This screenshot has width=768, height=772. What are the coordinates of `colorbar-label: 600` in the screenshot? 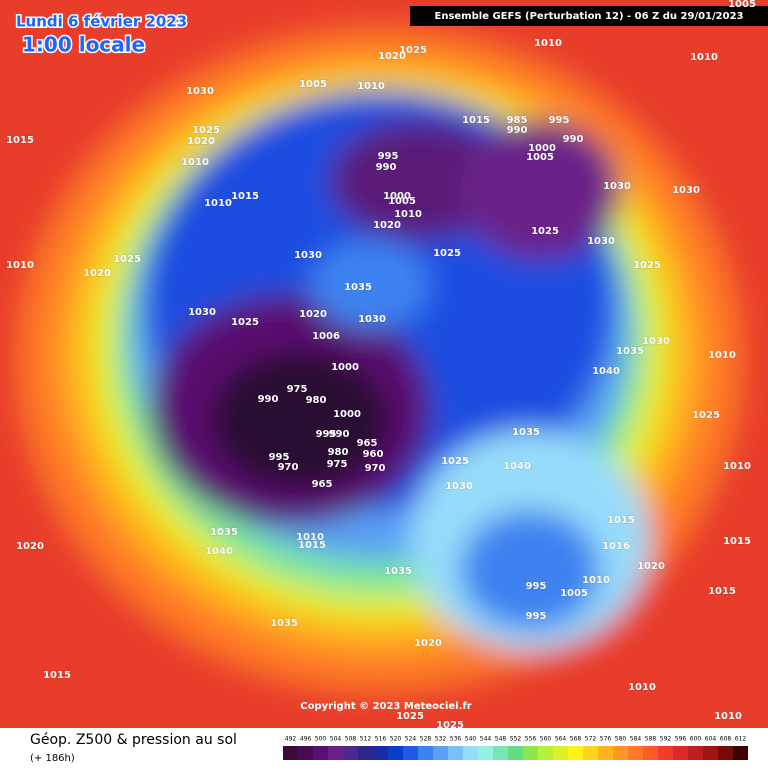 It's located at (696, 739).